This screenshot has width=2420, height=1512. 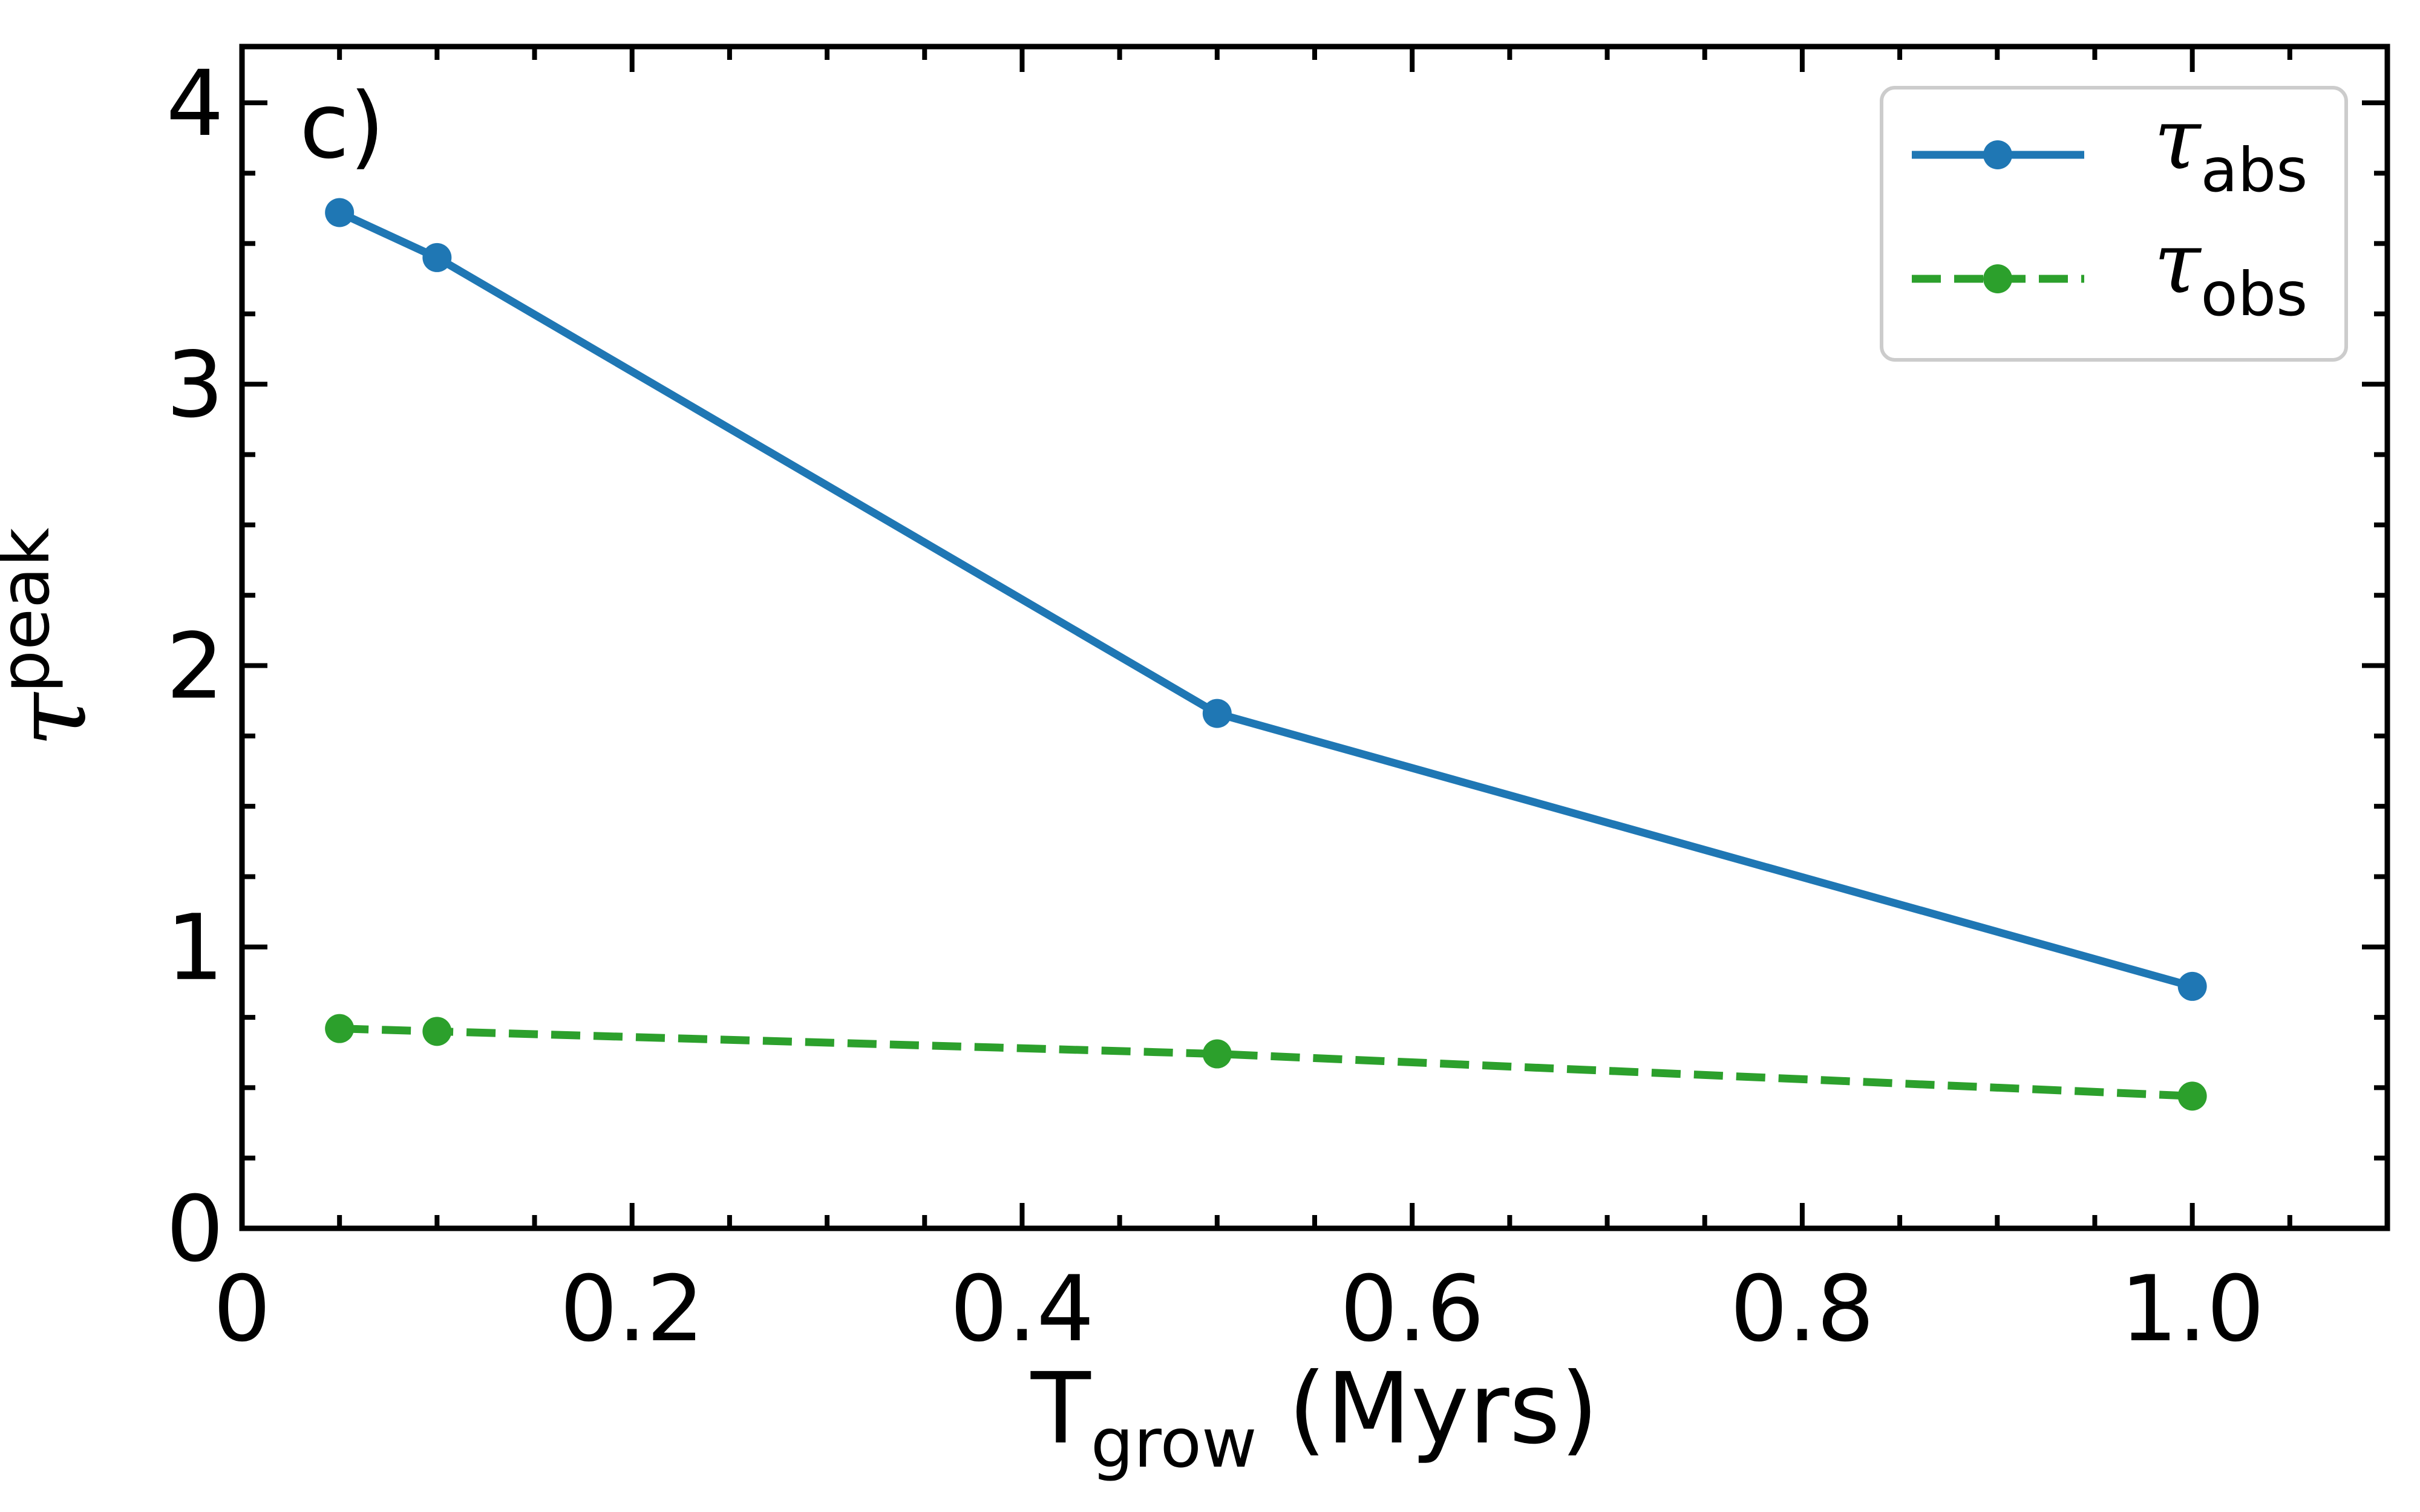 What do you see at coordinates (1802, 1309) in the screenshot?
I see `x-tick-label: 0.8` at bounding box center [1802, 1309].